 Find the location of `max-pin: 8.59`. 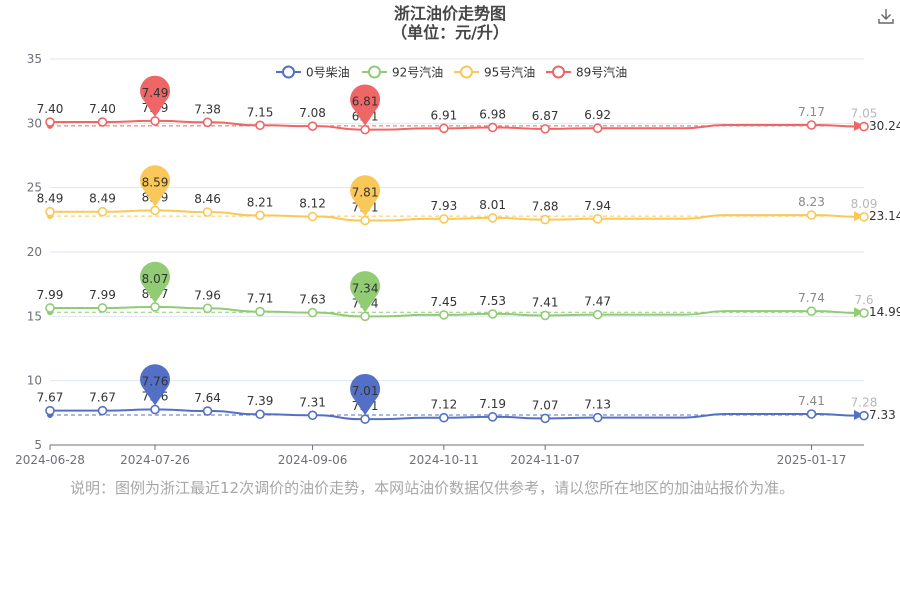

max-pin: 8.59 is located at coordinates (155, 186).